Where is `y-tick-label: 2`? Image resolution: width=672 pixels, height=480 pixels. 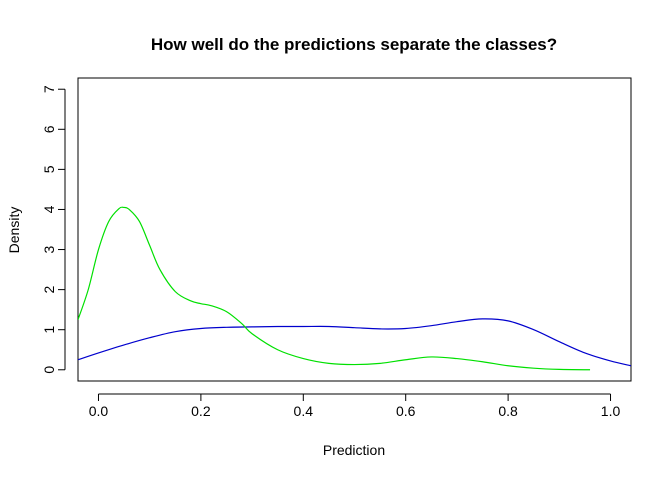
y-tick-label: 2 is located at coordinates (49, 290).